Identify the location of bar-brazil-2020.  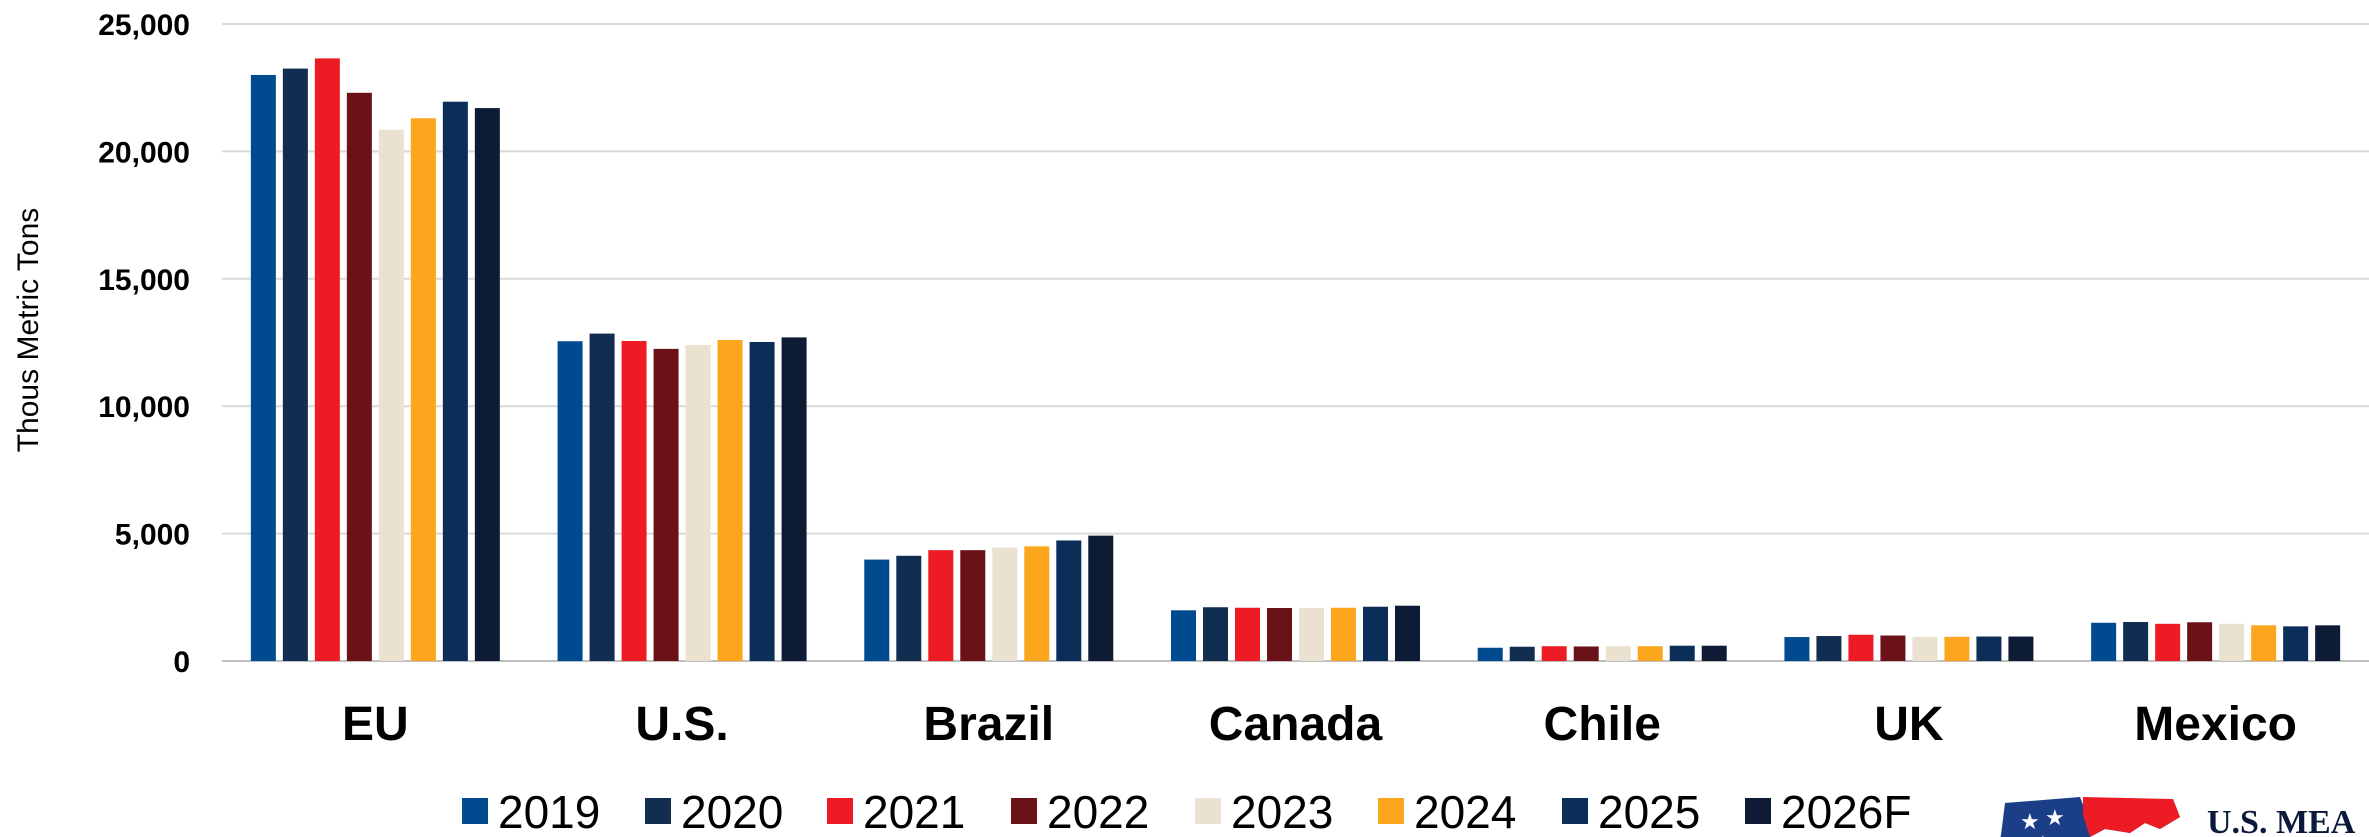
(909, 608).